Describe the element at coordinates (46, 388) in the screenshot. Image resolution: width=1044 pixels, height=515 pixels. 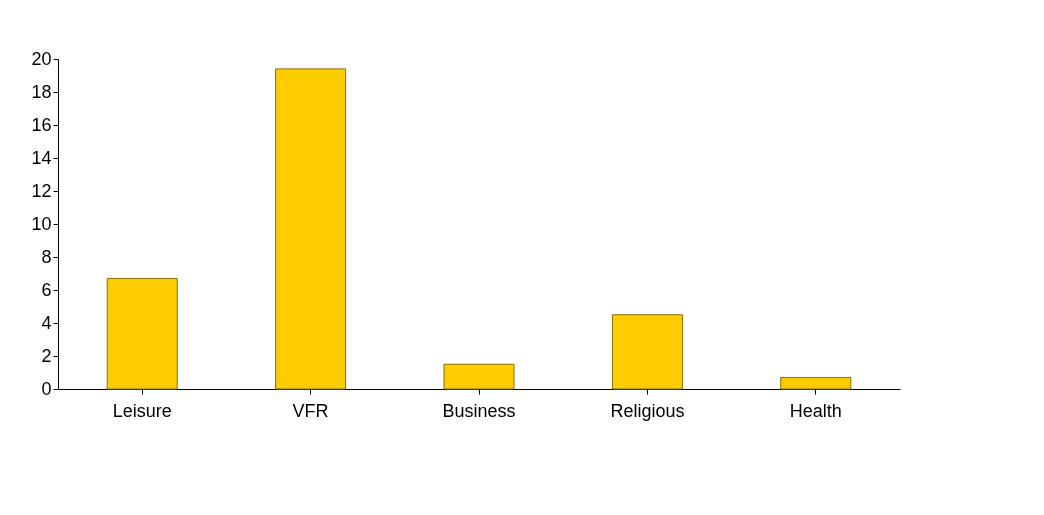
I see `y-tick-label: 0` at that location.